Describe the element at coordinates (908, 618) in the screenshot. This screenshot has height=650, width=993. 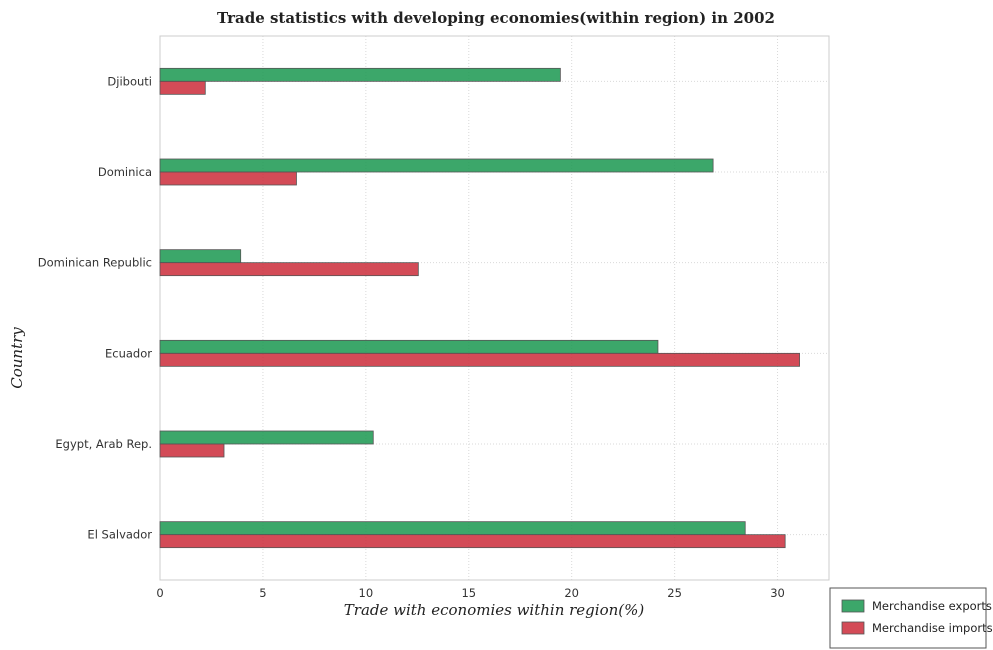
I see `legend-box` at that location.